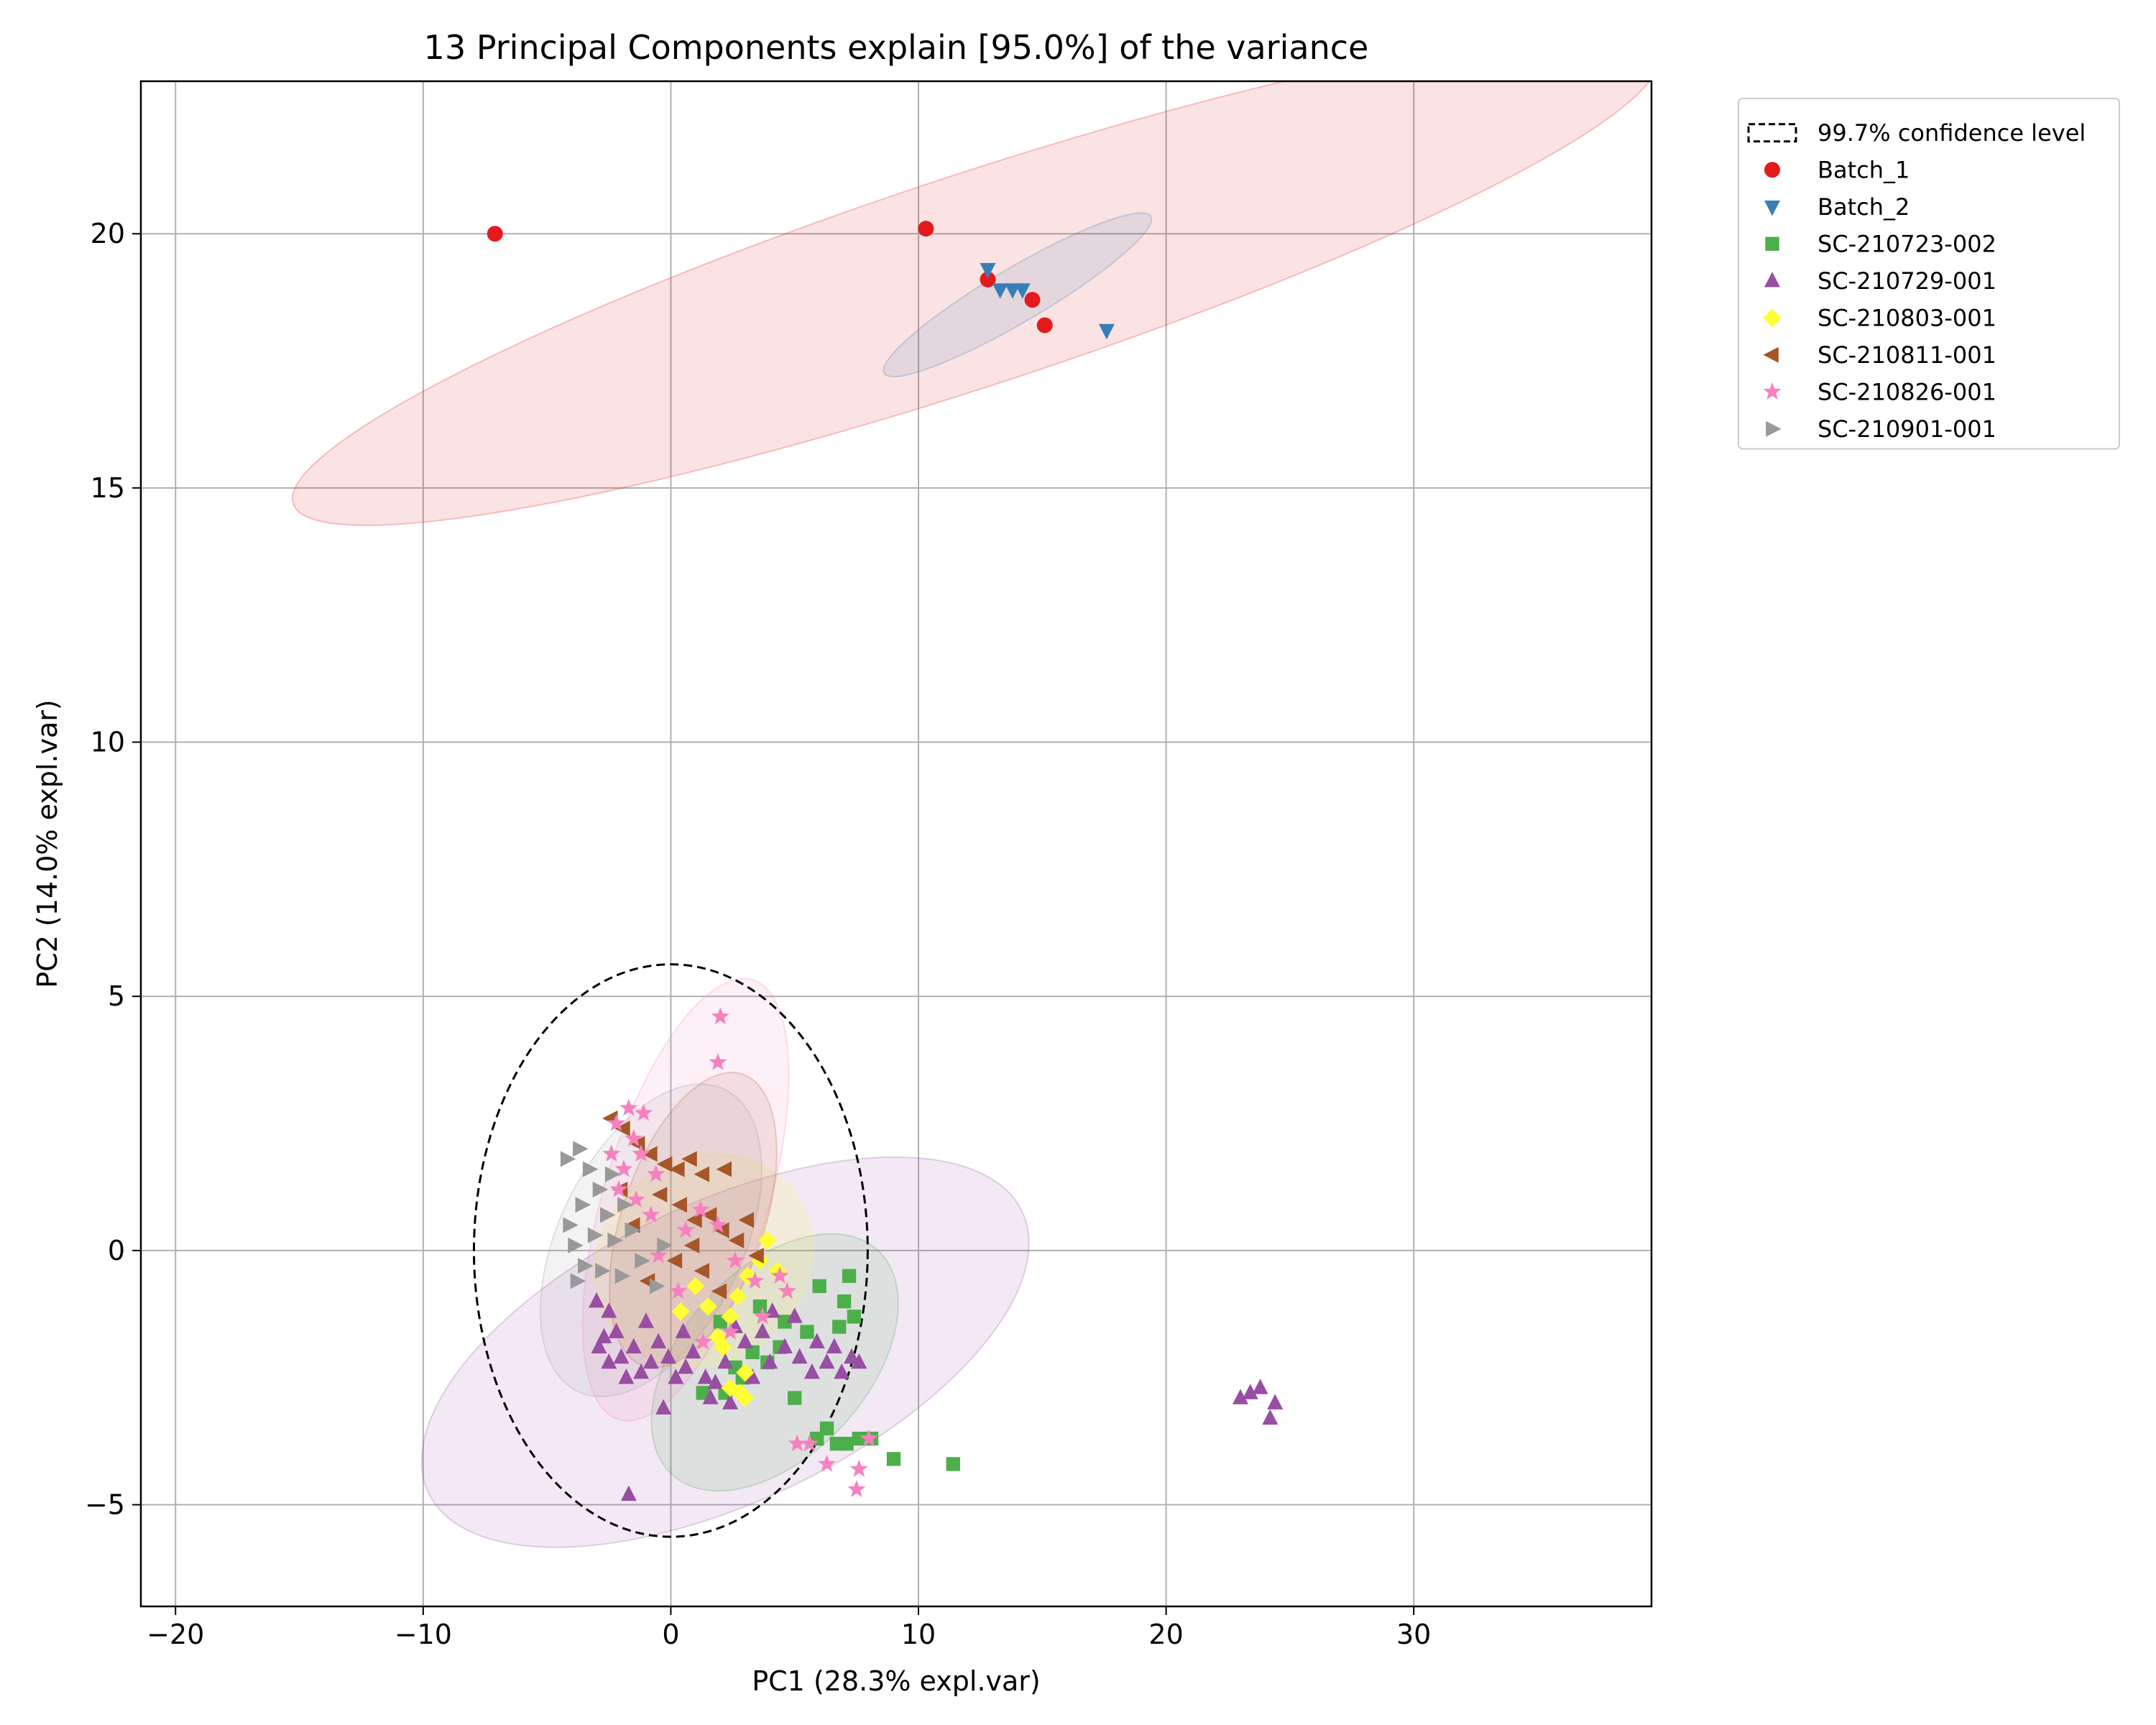  What do you see at coordinates (1907, 391) in the screenshot?
I see `legend-label: SC-210826-001` at bounding box center [1907, 391].